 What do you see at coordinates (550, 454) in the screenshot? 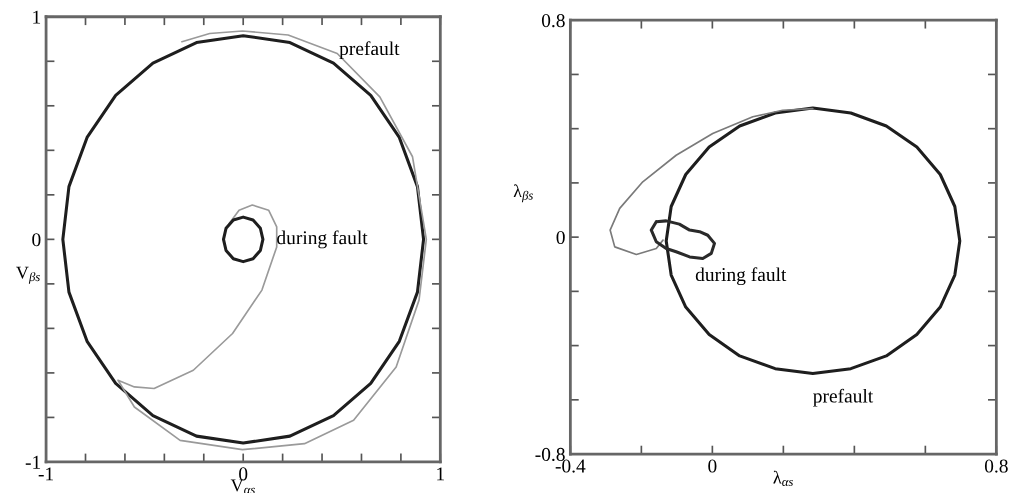
I see `y-tick-label: -0.8` at bounding box center [550, 454].